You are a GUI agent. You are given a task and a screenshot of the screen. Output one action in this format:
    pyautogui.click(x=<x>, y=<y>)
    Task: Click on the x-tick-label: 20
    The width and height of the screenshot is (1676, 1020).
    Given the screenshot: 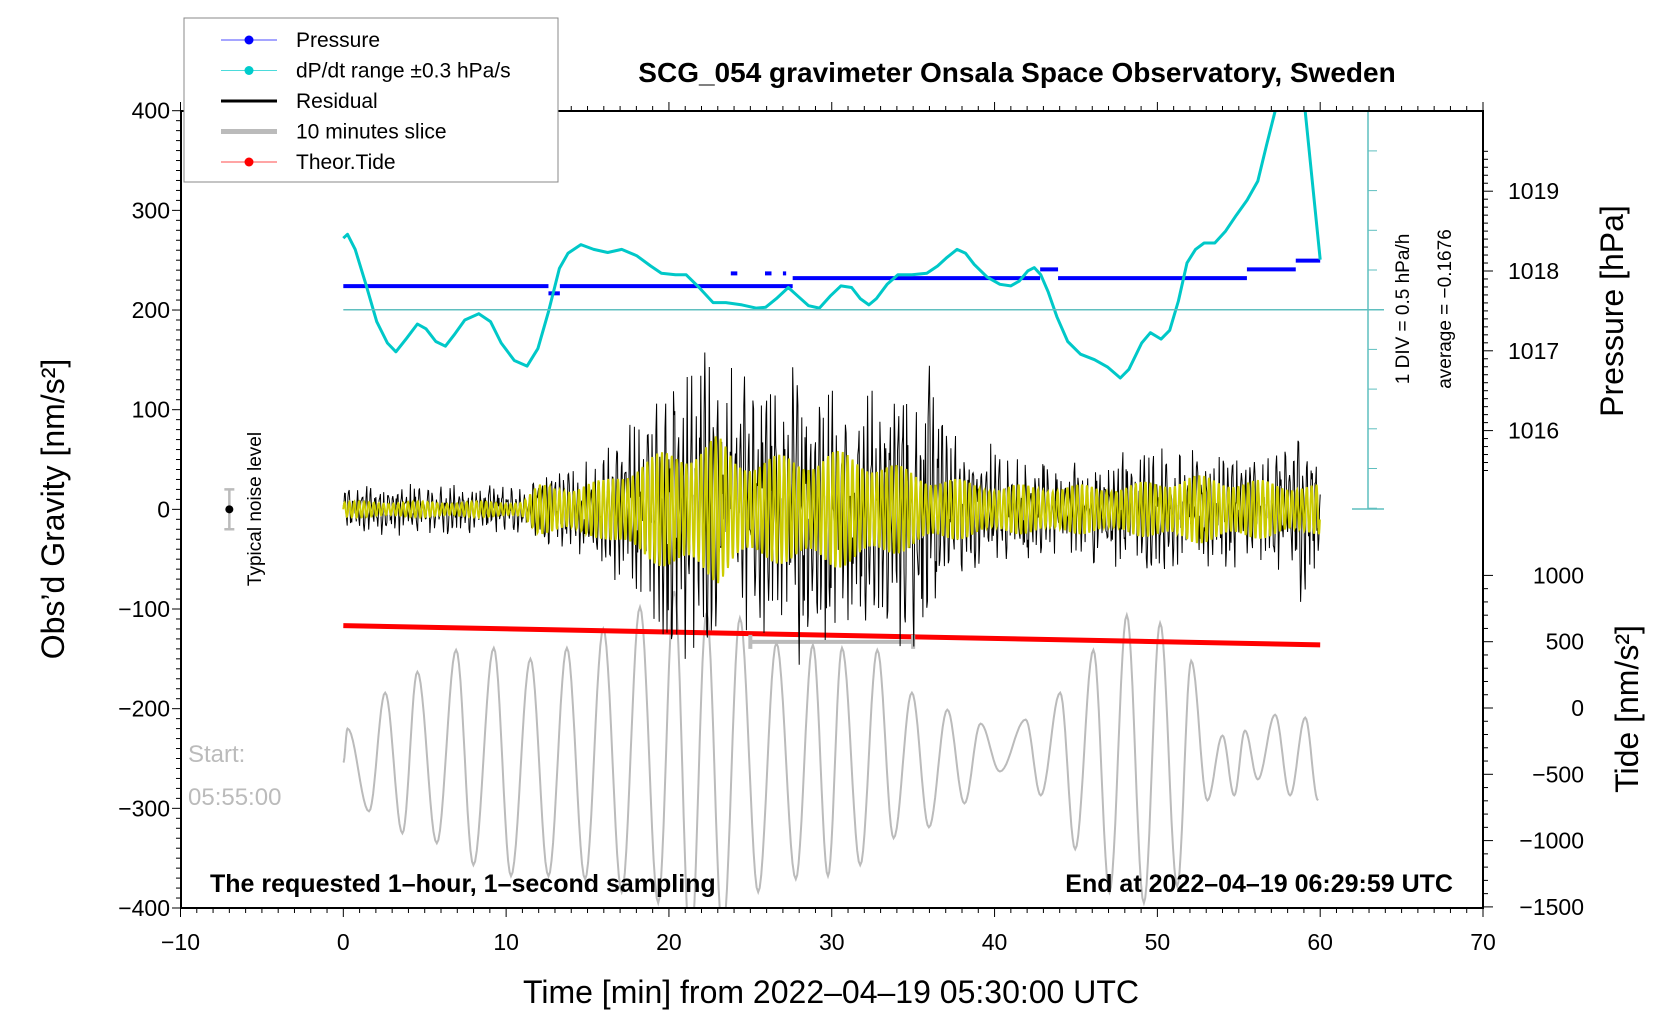 What is the action you would take?
    pyautogui.click(x=669, y=942)
    